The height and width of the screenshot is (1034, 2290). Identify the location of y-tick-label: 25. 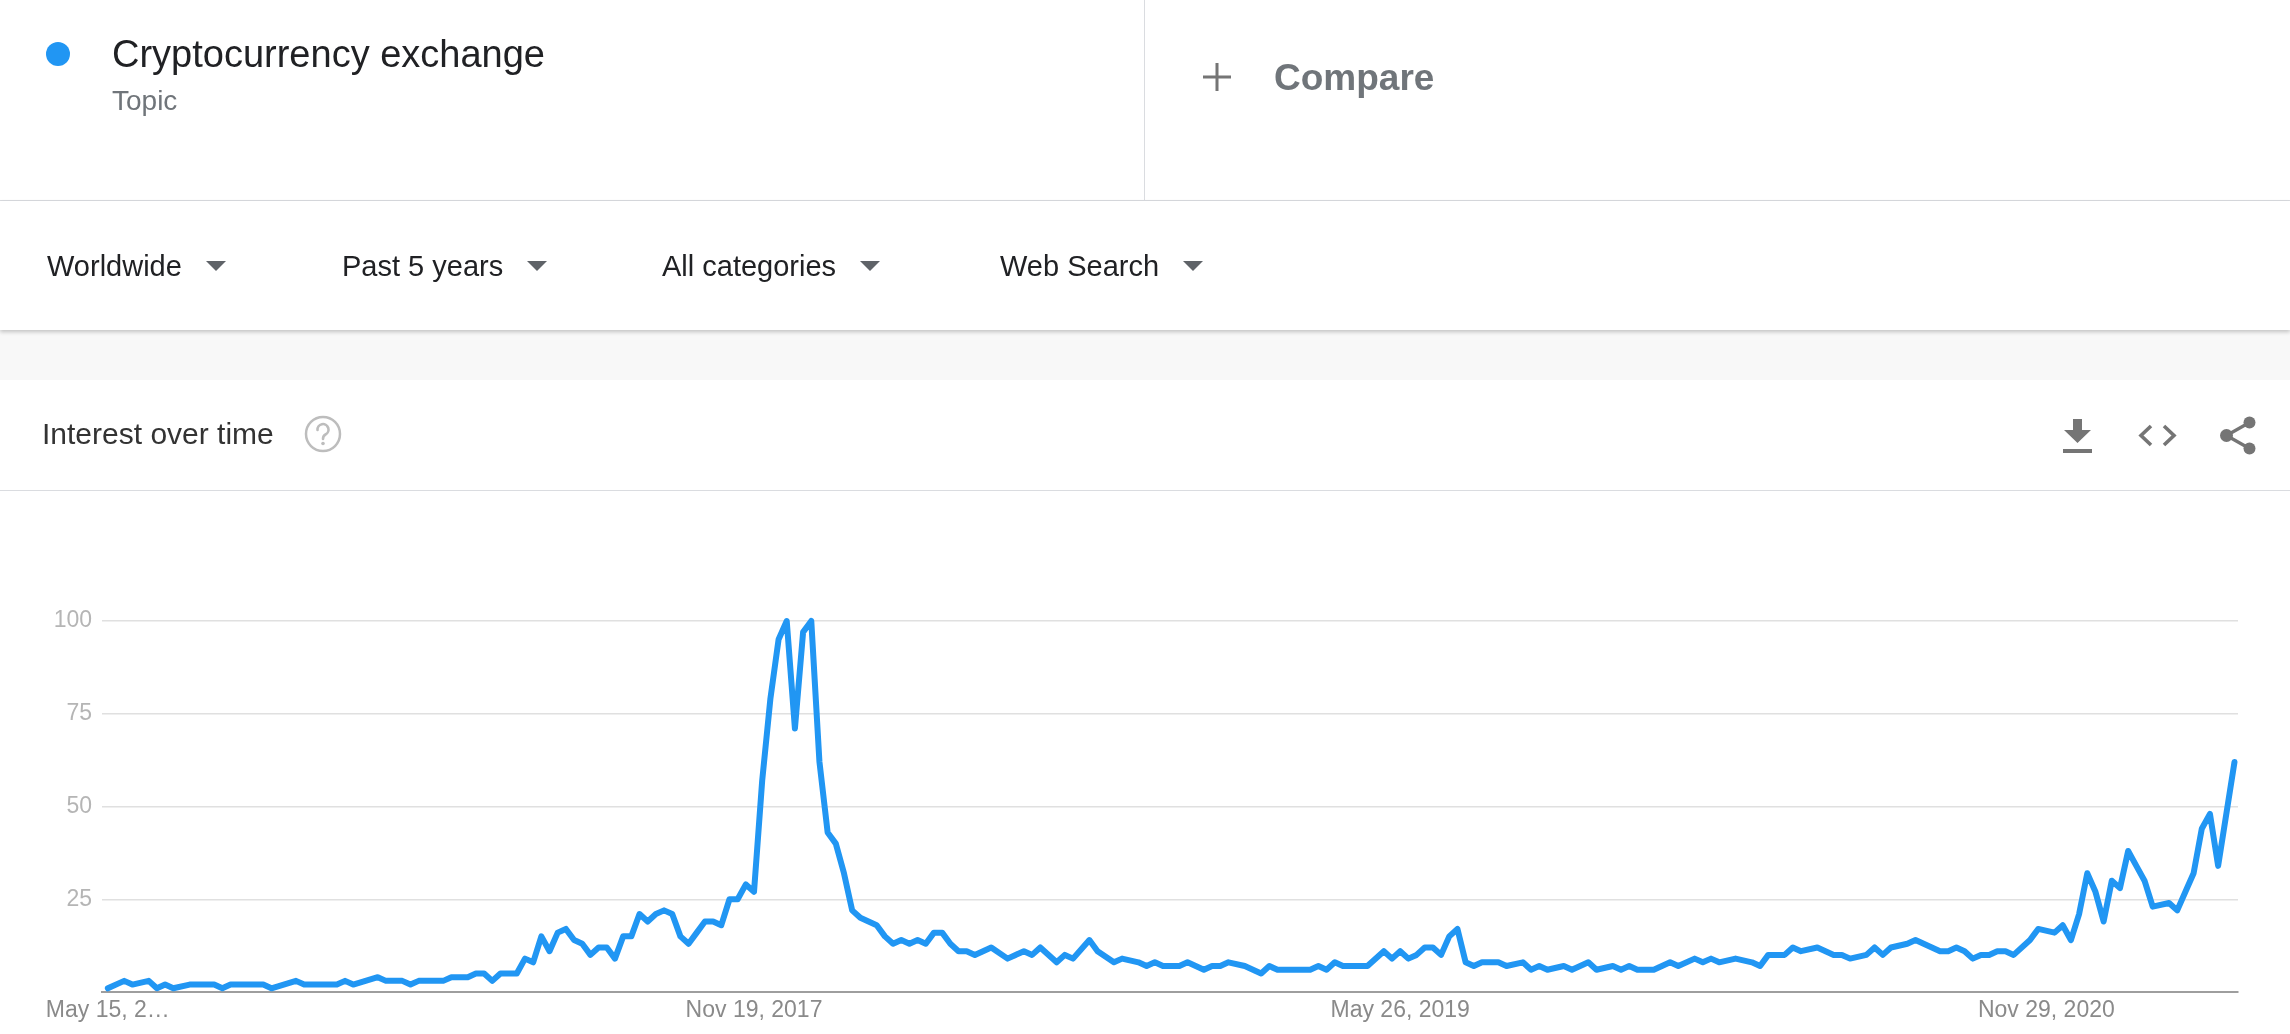
(79, 897).